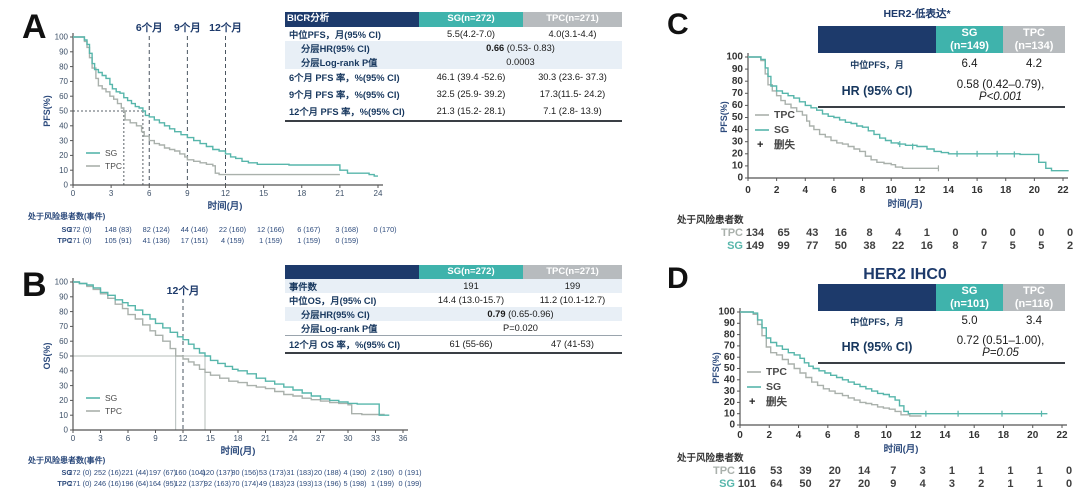  I want to click on risk-value: 43, so click(812, 233).